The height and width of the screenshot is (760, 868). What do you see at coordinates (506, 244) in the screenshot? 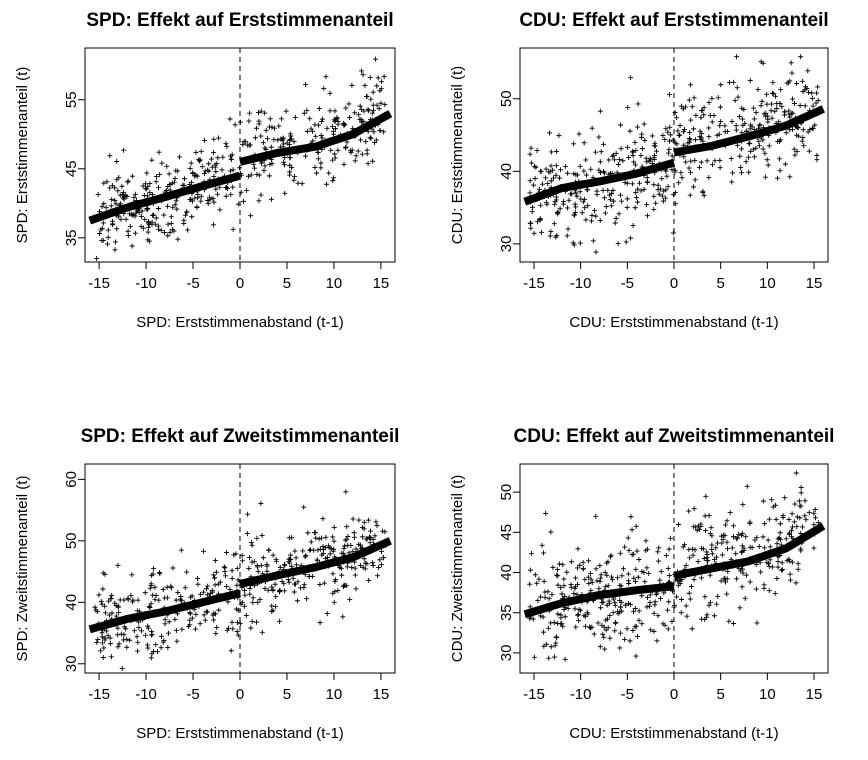
I see `y-tick-label: 30` at bounding box center [506, 244].